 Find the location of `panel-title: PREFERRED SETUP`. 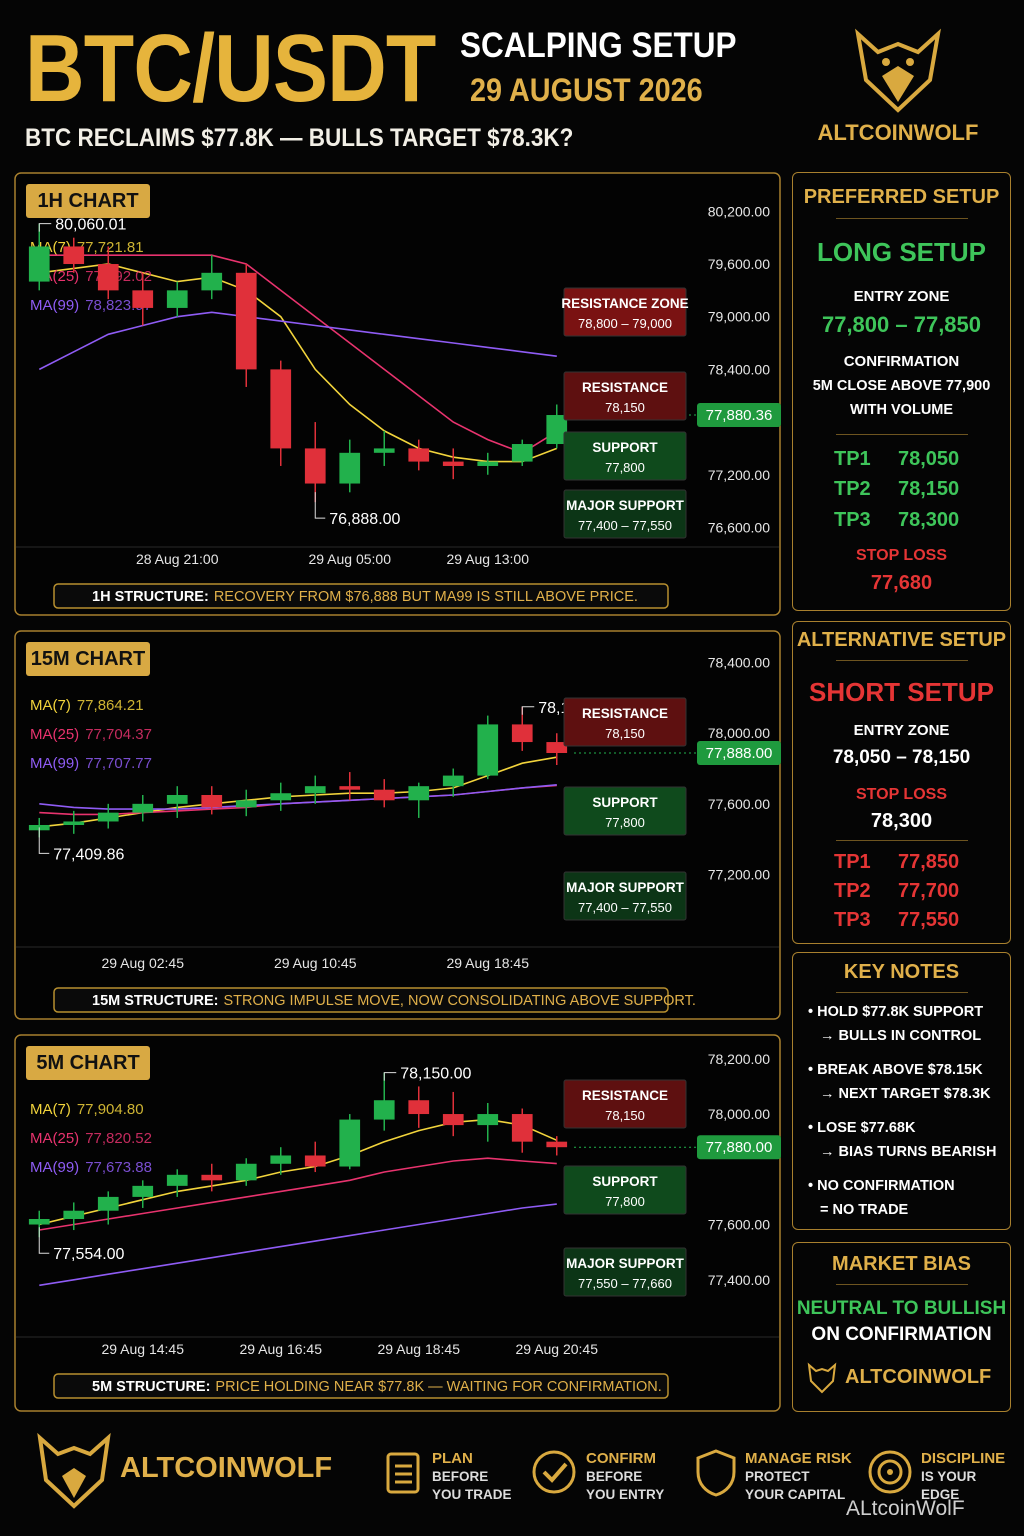

panel-title: PREFERRED SETUP is located at coordinates (901, 197).